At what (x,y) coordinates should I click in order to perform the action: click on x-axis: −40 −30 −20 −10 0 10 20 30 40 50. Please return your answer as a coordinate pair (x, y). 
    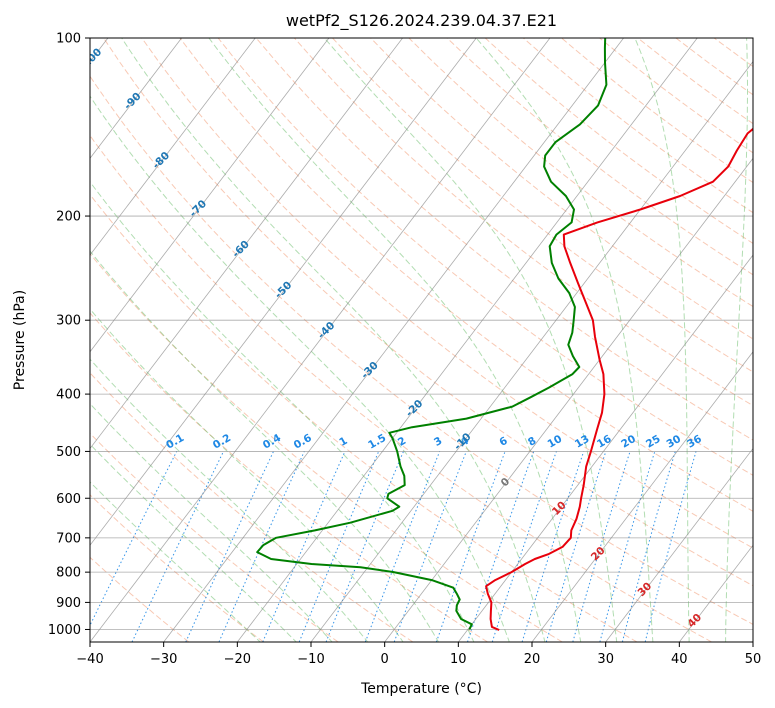
    Looking at the image, I should click on (418, 654).